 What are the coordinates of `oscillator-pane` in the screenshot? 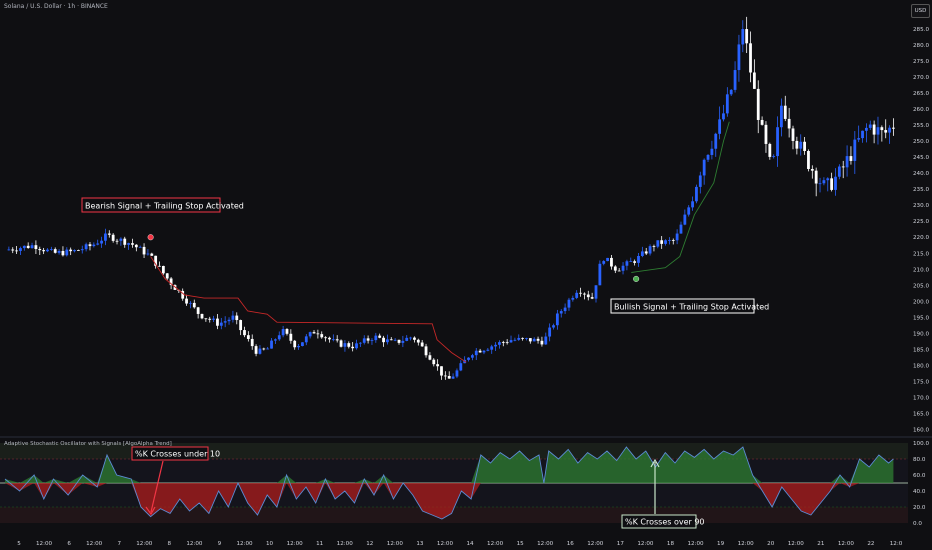 It's located at (454, 483).